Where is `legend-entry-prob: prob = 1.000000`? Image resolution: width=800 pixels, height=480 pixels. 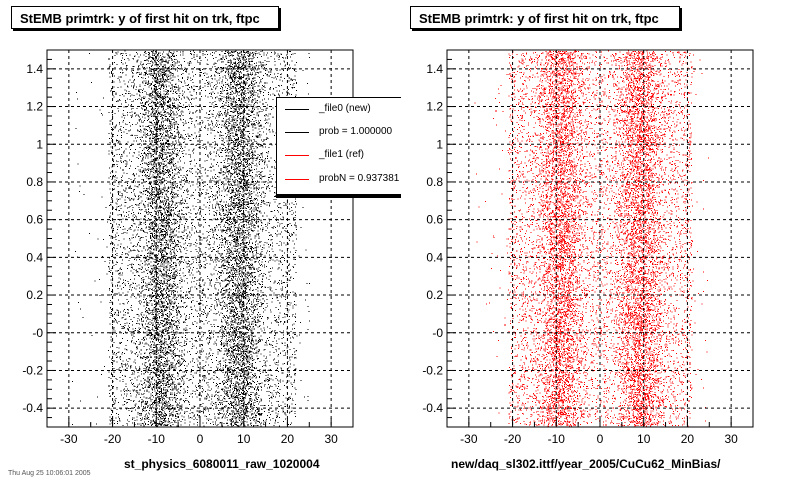 legend-entry-prob: prob = 1.000000 is located at coordinates (342, 132).